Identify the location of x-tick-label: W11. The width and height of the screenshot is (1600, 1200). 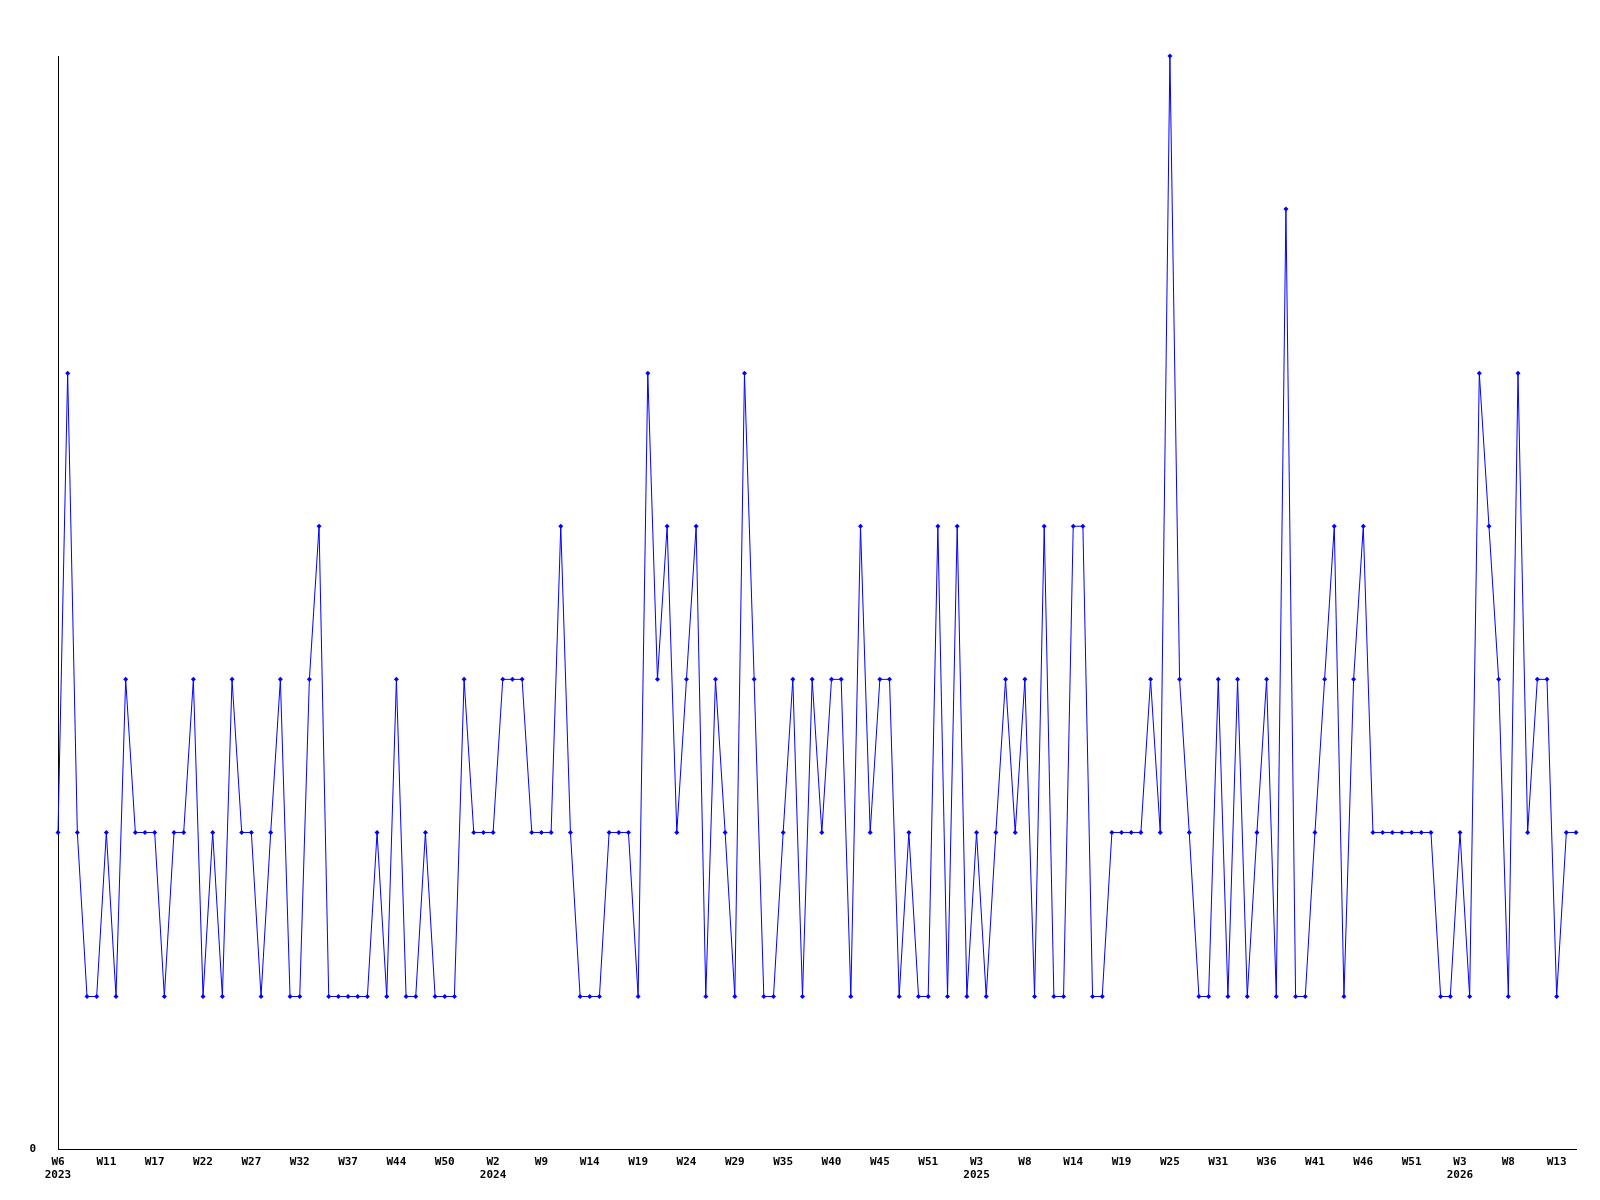
(106, 1162).